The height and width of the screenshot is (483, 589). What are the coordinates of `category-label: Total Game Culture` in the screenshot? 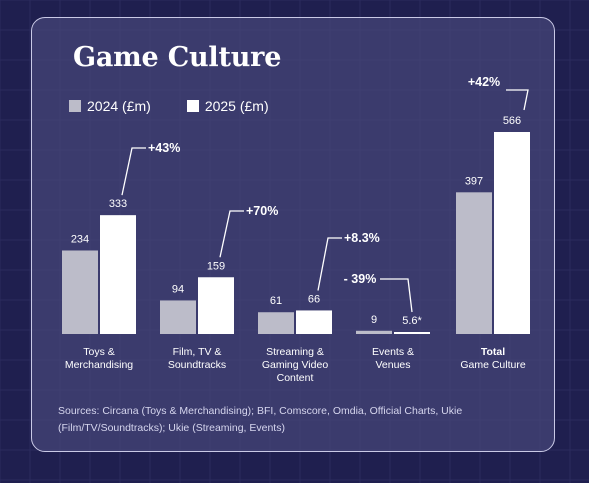 It's located at (493, 359).